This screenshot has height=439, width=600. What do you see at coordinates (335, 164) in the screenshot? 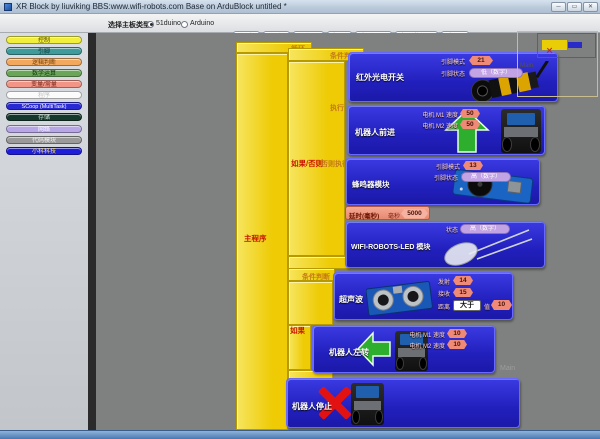
I see `ifelse-else-label: 否则执行` at bounding box center [335, 164].